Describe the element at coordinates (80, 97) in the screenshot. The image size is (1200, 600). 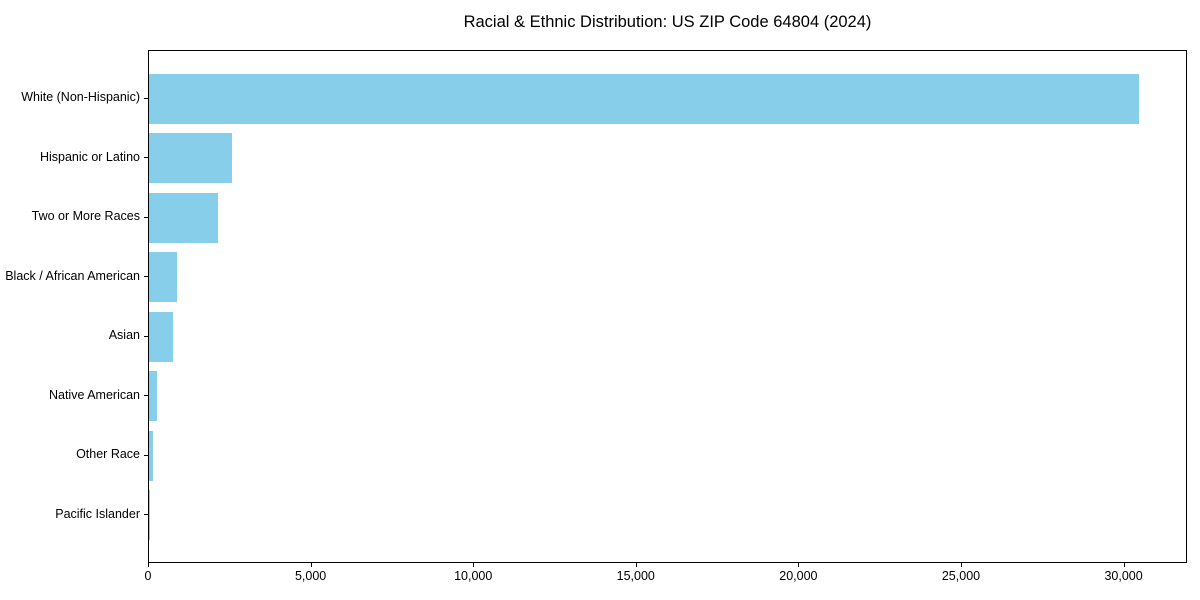
I see `y-tick-label: White (Non-Hispanic)` at that location.